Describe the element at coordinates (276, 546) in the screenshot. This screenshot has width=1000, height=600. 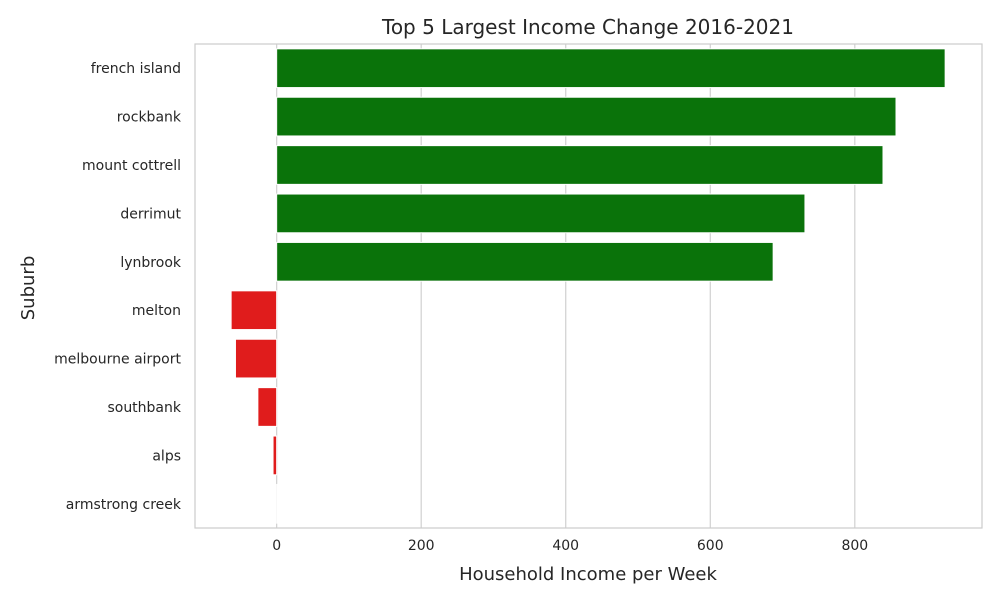
I see `x-tick-label: 0` at that location.